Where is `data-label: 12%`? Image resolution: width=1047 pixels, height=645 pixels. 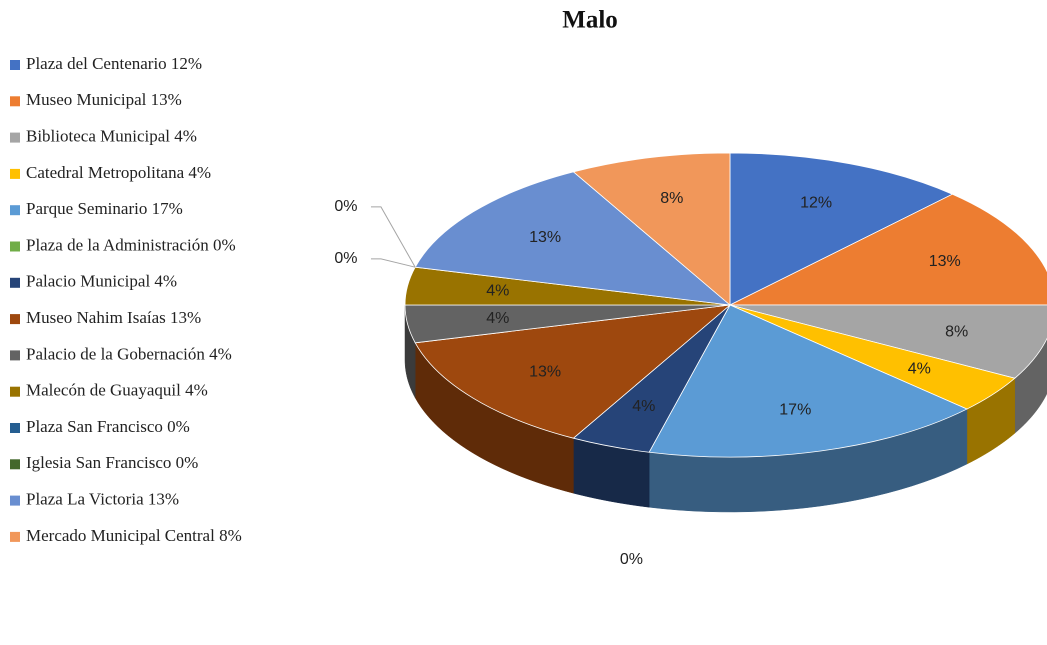
data-label: 12% is located at coordinates (816, 202).